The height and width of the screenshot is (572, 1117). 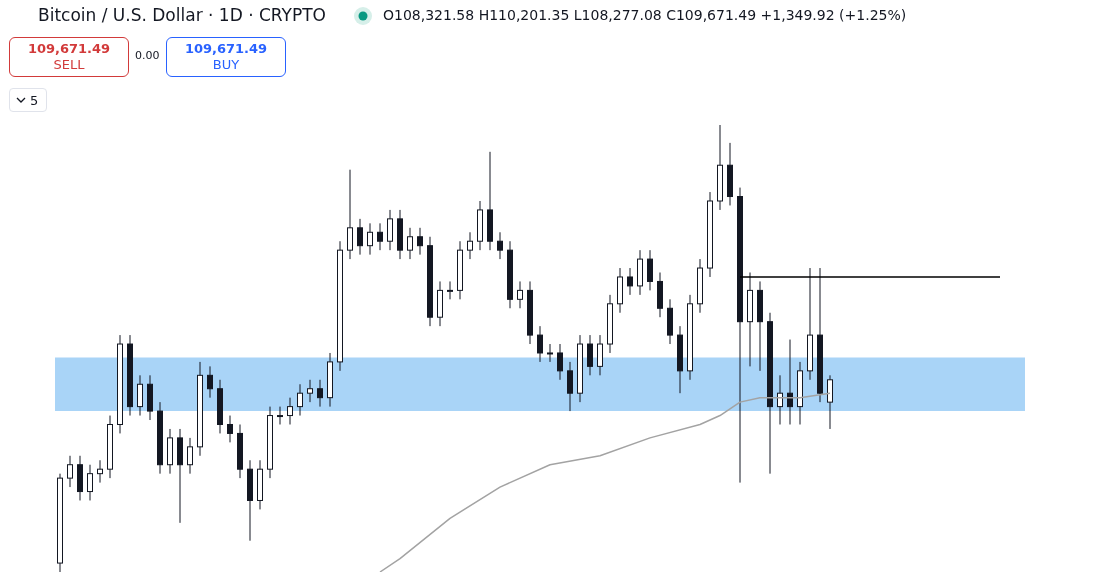 What do you see at coordinates (69, 65) in the screenshot?
I see `text: SELL` at bounding box center [69, 65].